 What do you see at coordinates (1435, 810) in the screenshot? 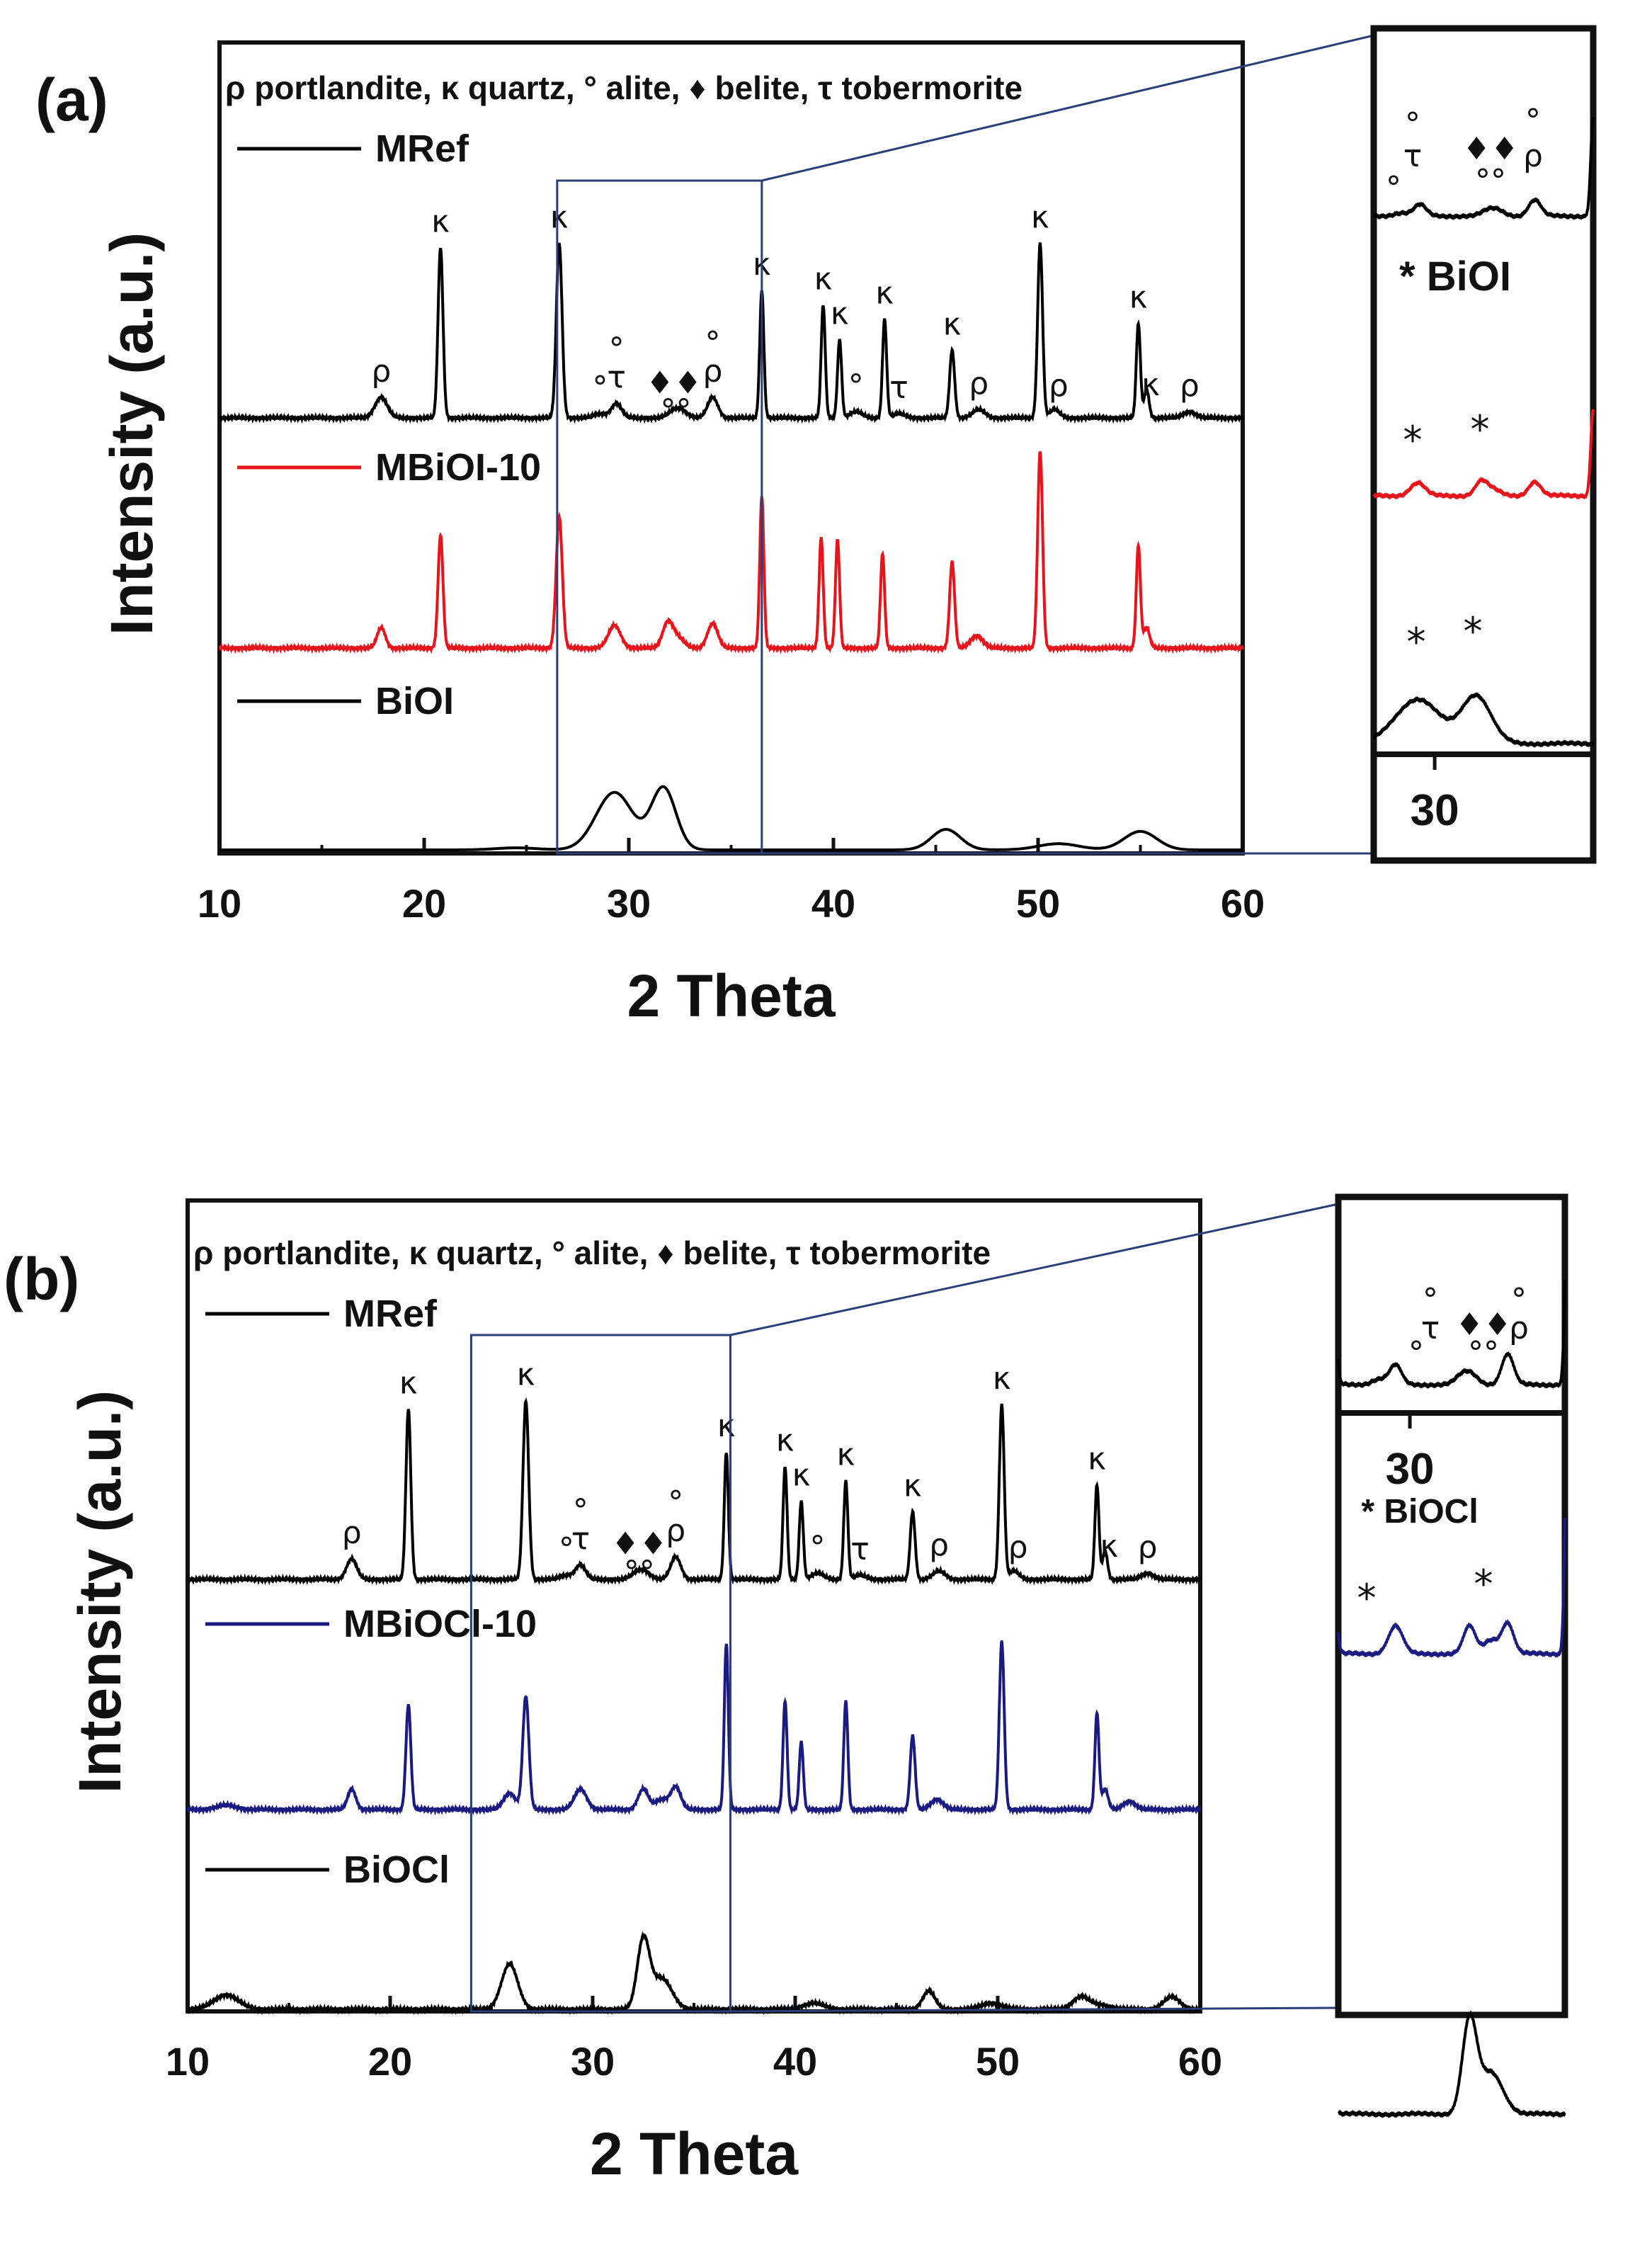
I see `inset-tick-label: 30` at bounding box center [1435, 810].